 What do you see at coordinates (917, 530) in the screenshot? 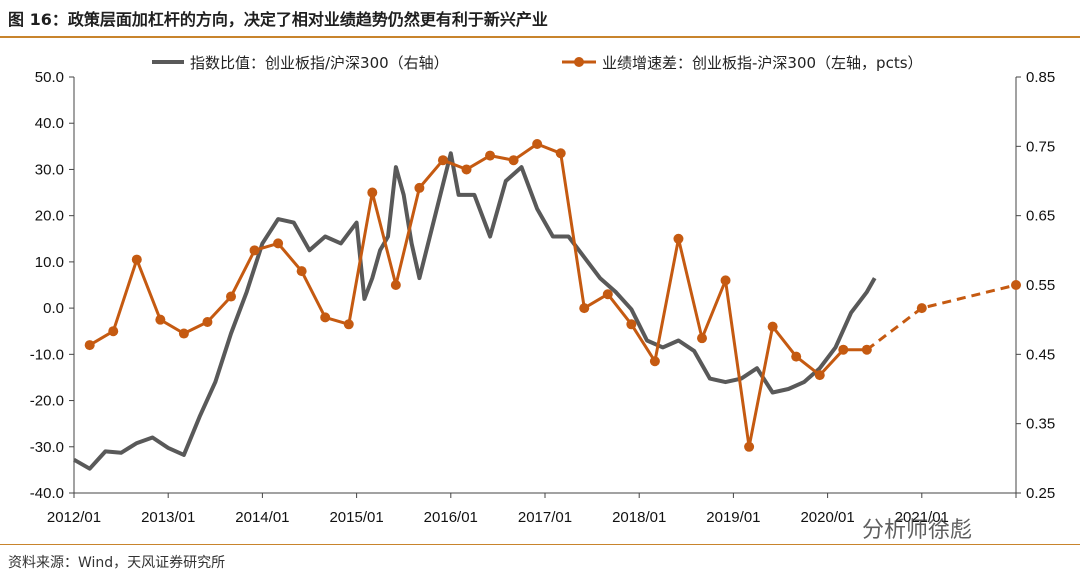
I see `watermark-text: 分析师徐彪` at bounding box center [917, 530].